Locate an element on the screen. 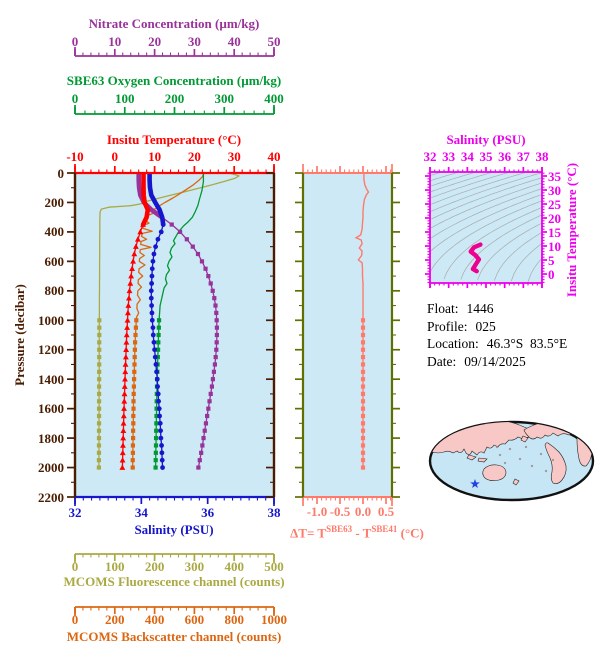 The image size is (609, 663). ts-temperature-tick-label: 5 is located at coordinates (551, 260).